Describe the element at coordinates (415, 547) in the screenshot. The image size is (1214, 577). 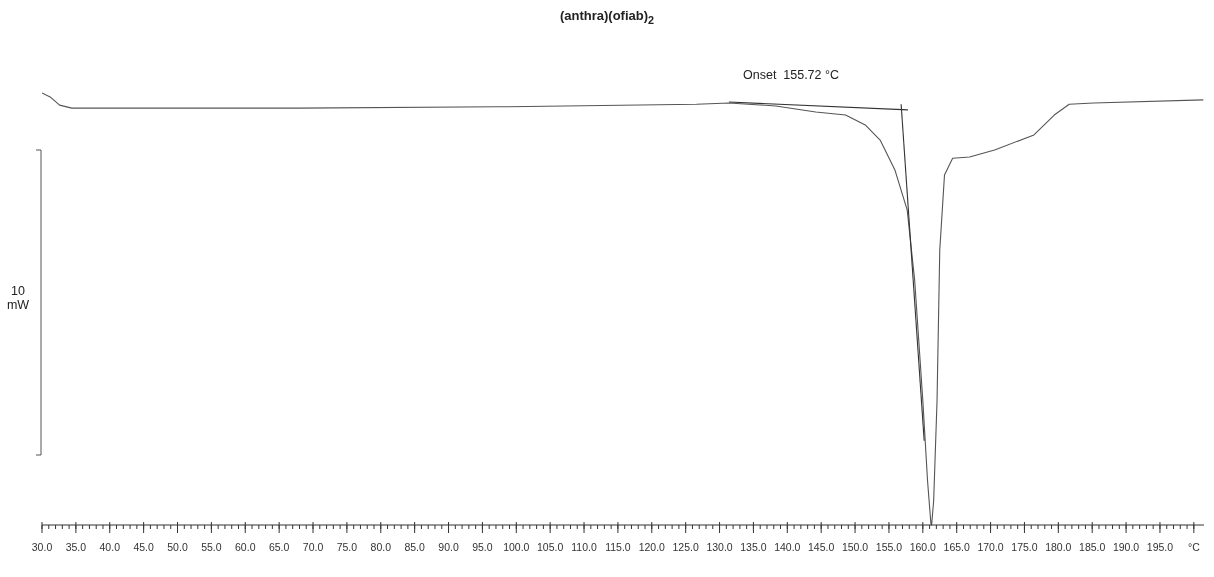
I see `x-tick-label: 85.0` at that location.